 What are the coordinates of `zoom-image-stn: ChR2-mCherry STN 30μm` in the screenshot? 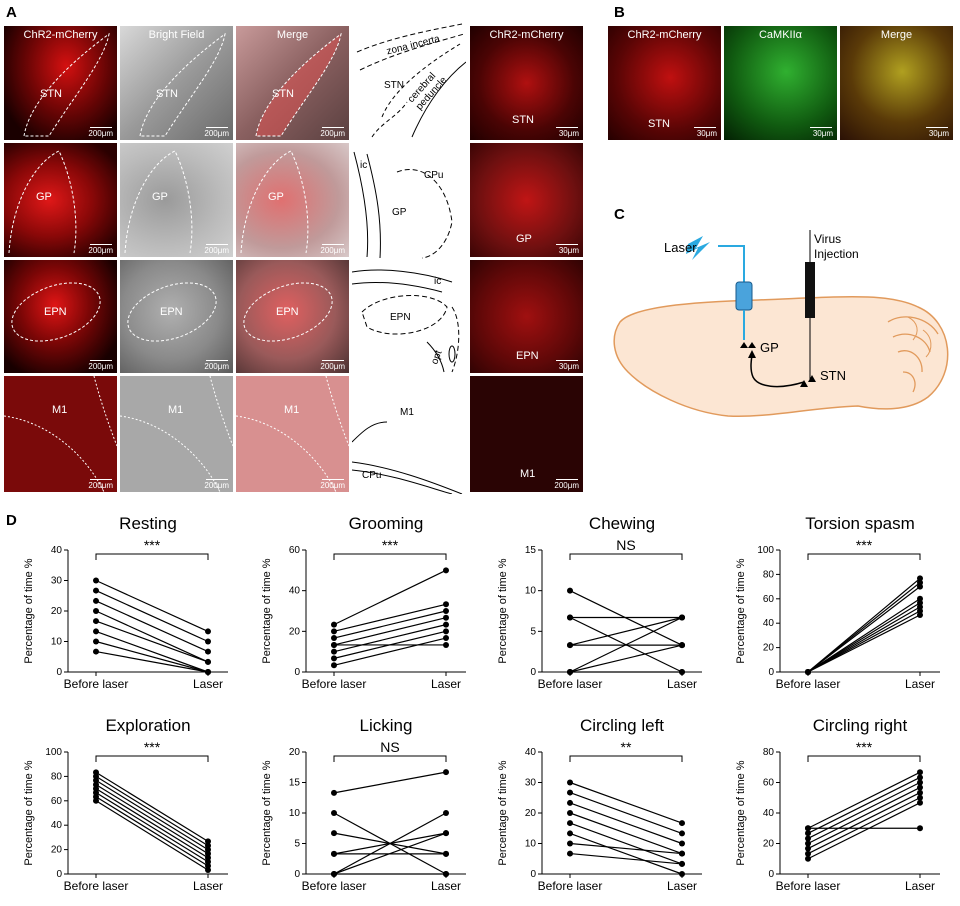 It's located at (526, 83).